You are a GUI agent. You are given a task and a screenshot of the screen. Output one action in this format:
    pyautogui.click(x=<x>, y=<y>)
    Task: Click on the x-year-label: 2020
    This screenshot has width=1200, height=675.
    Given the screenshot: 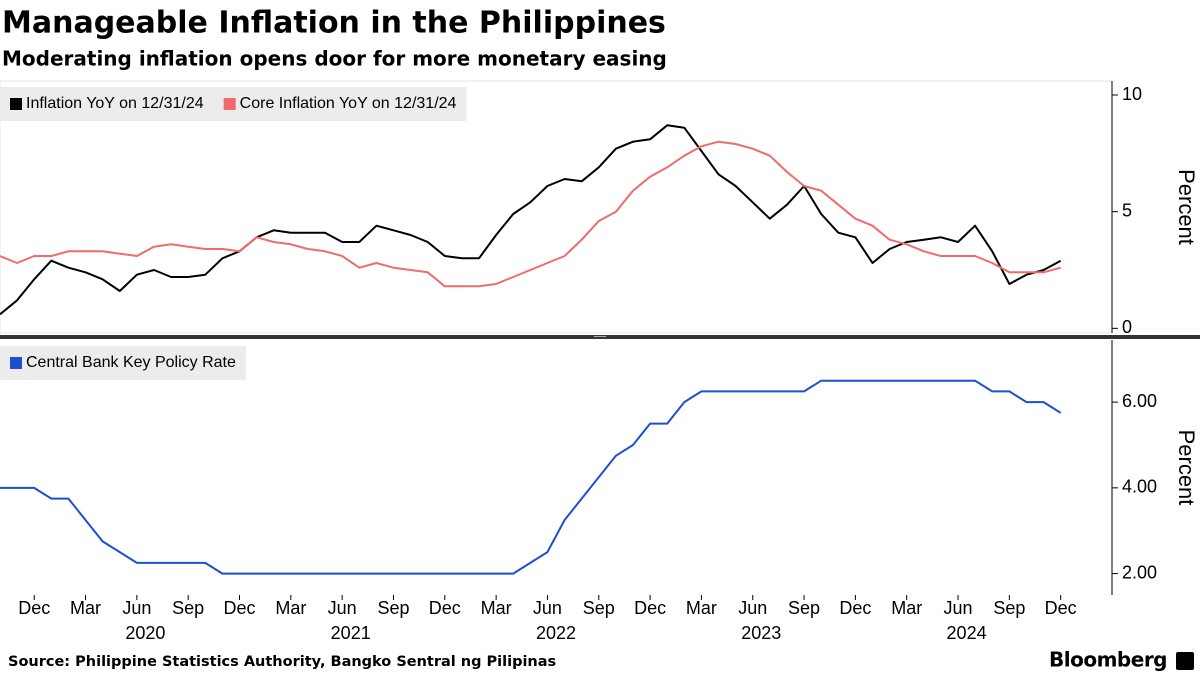 What is the action you would take?
    pyautogui.click(x=145, y=633)
    